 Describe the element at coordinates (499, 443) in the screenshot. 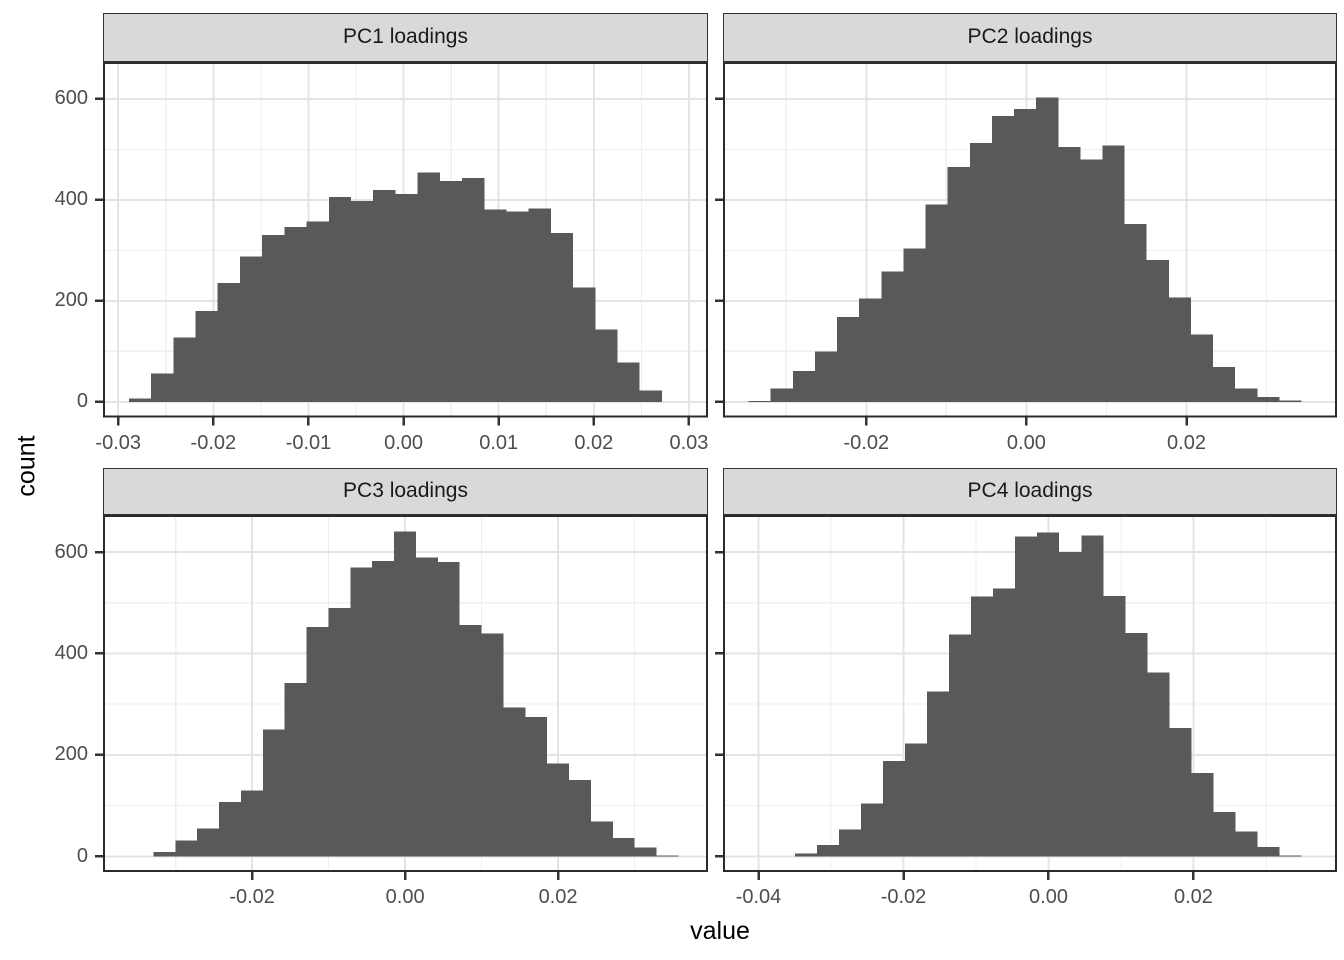

I see `x-tick-label: 0.01` at that location.